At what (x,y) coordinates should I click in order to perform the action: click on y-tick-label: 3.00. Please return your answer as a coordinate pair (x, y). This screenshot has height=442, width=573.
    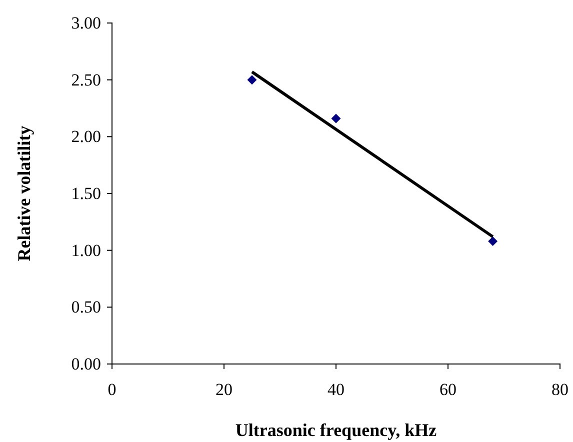
    Looking at the image, I should click on (86, 22).